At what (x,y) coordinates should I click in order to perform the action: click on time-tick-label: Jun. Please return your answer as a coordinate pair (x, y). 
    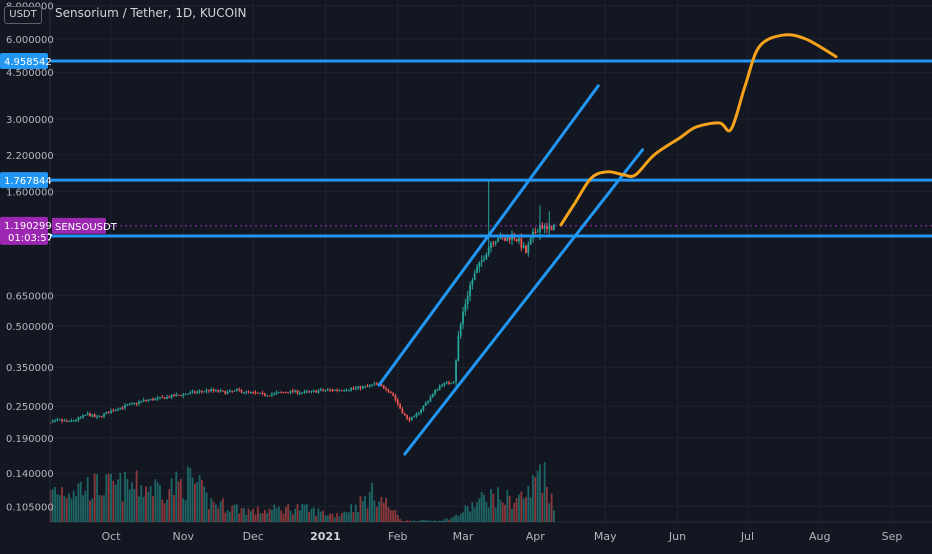
    Looking at the image, I should click on (677, 536).